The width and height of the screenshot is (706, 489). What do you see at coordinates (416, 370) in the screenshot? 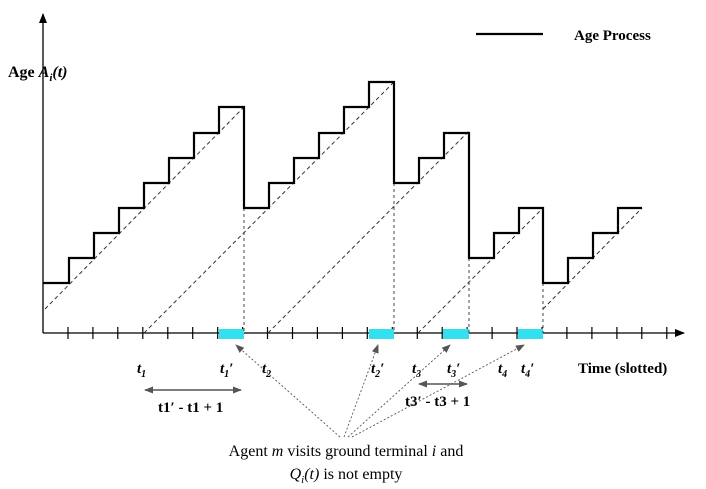
I see `label-t3: t3` at bounding box center [416, 370].